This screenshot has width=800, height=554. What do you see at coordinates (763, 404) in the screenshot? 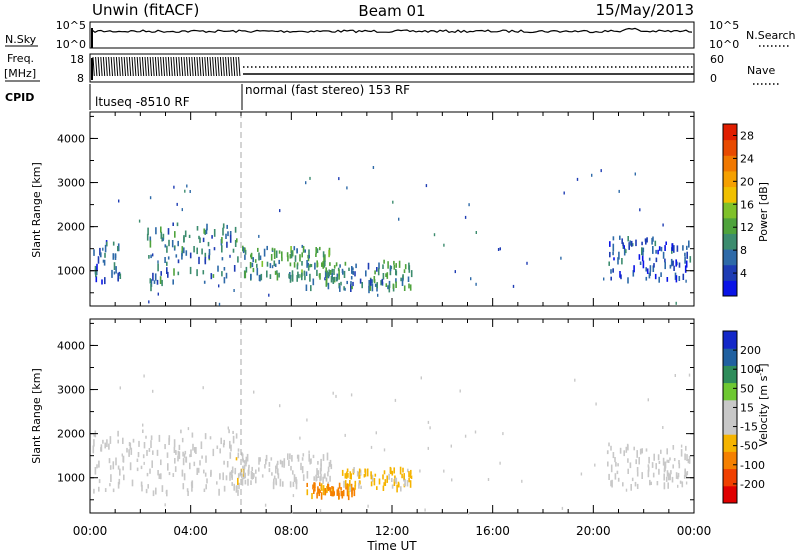
I see `velocity-colorbar-label: Velocity [m s-1]` at bounding box center [763, 404].